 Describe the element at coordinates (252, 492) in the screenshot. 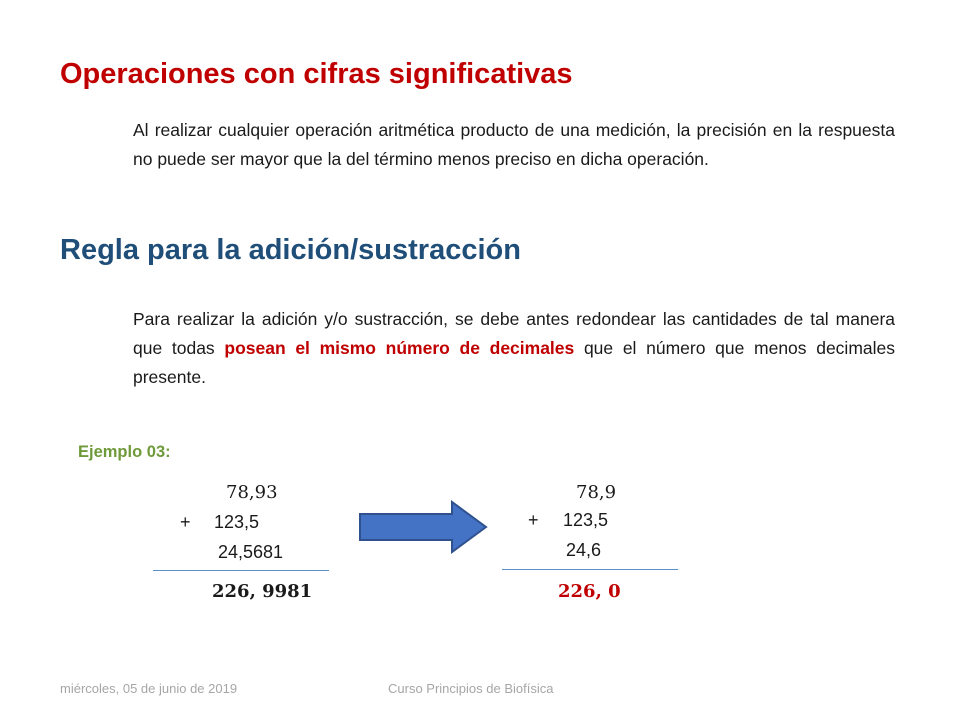

I see `left-value-1: 78,93` at that location.